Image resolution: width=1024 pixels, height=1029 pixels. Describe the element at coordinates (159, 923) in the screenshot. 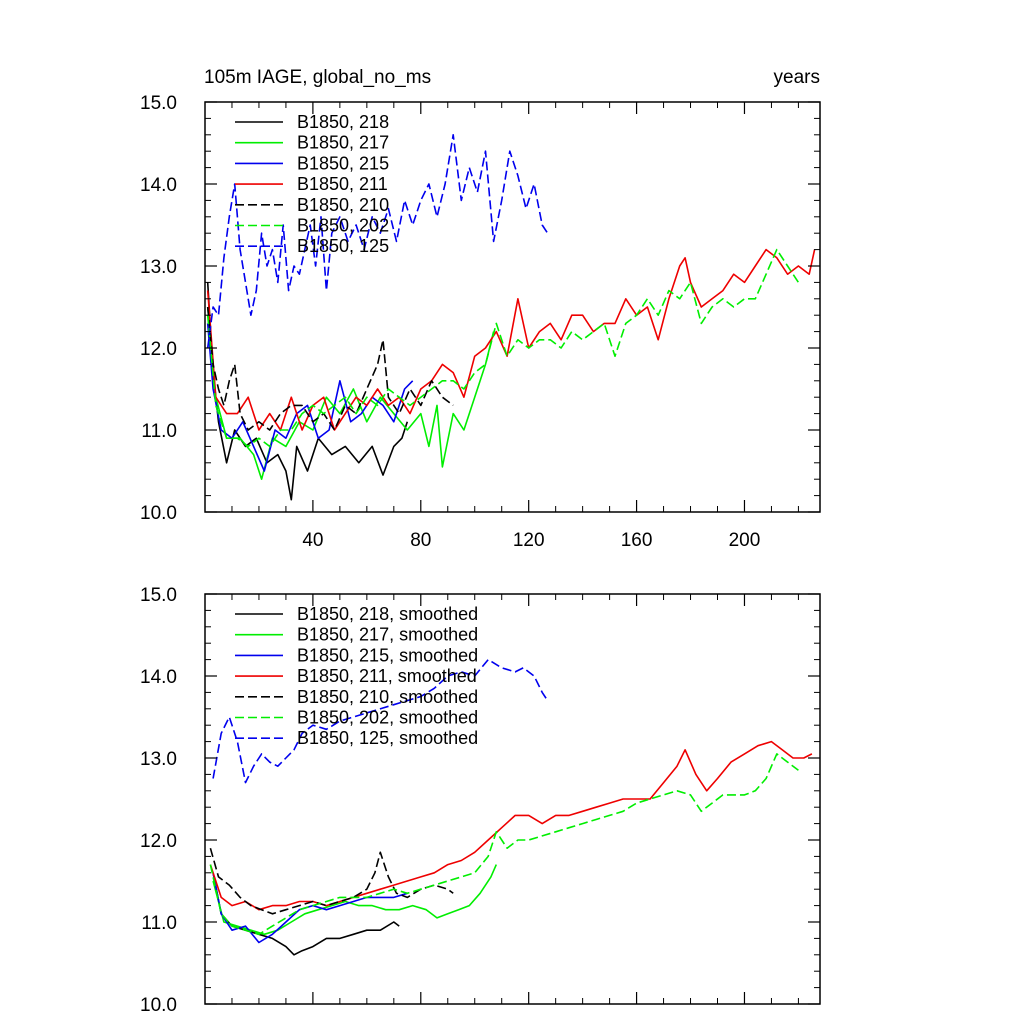

I see `panel-1-y-tick-label-1: 11.0` at that location.